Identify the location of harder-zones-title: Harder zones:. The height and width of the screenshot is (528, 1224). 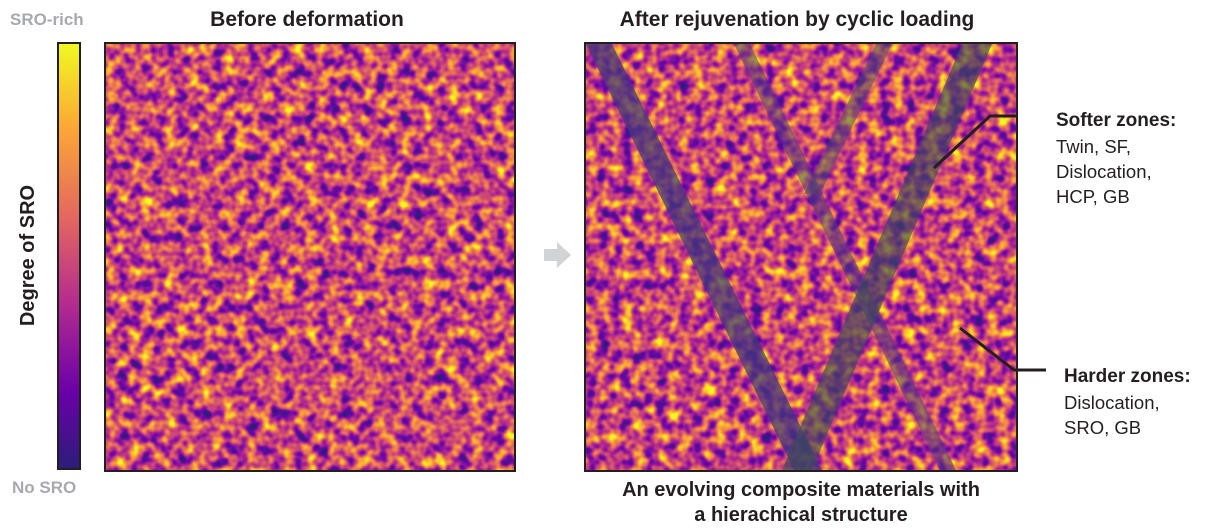
(1127, 376).